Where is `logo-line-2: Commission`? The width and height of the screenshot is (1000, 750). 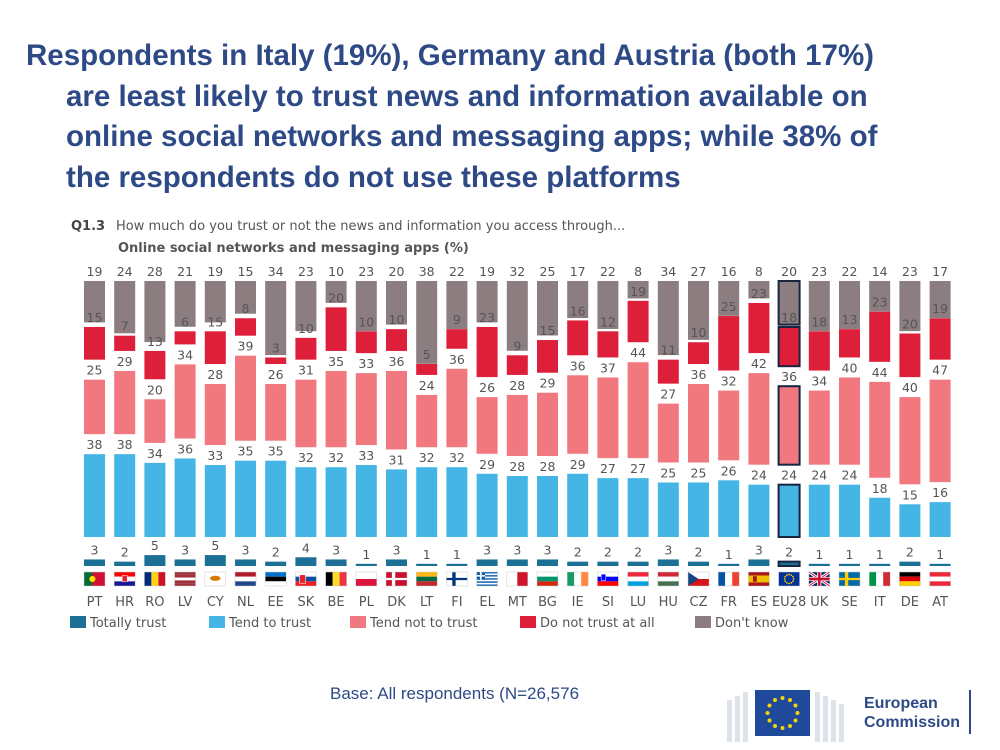
logo-line-2: Commission is located at coordinates (912, 722).